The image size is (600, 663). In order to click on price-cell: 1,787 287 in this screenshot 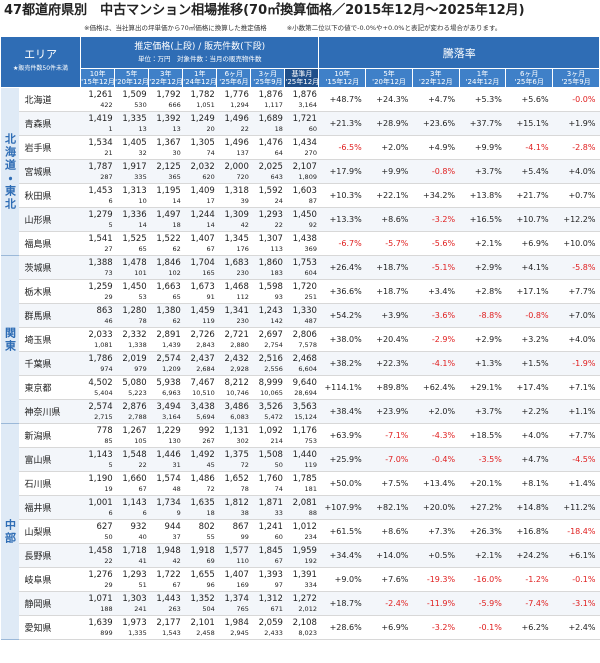, I will do `click(97, 171)`.